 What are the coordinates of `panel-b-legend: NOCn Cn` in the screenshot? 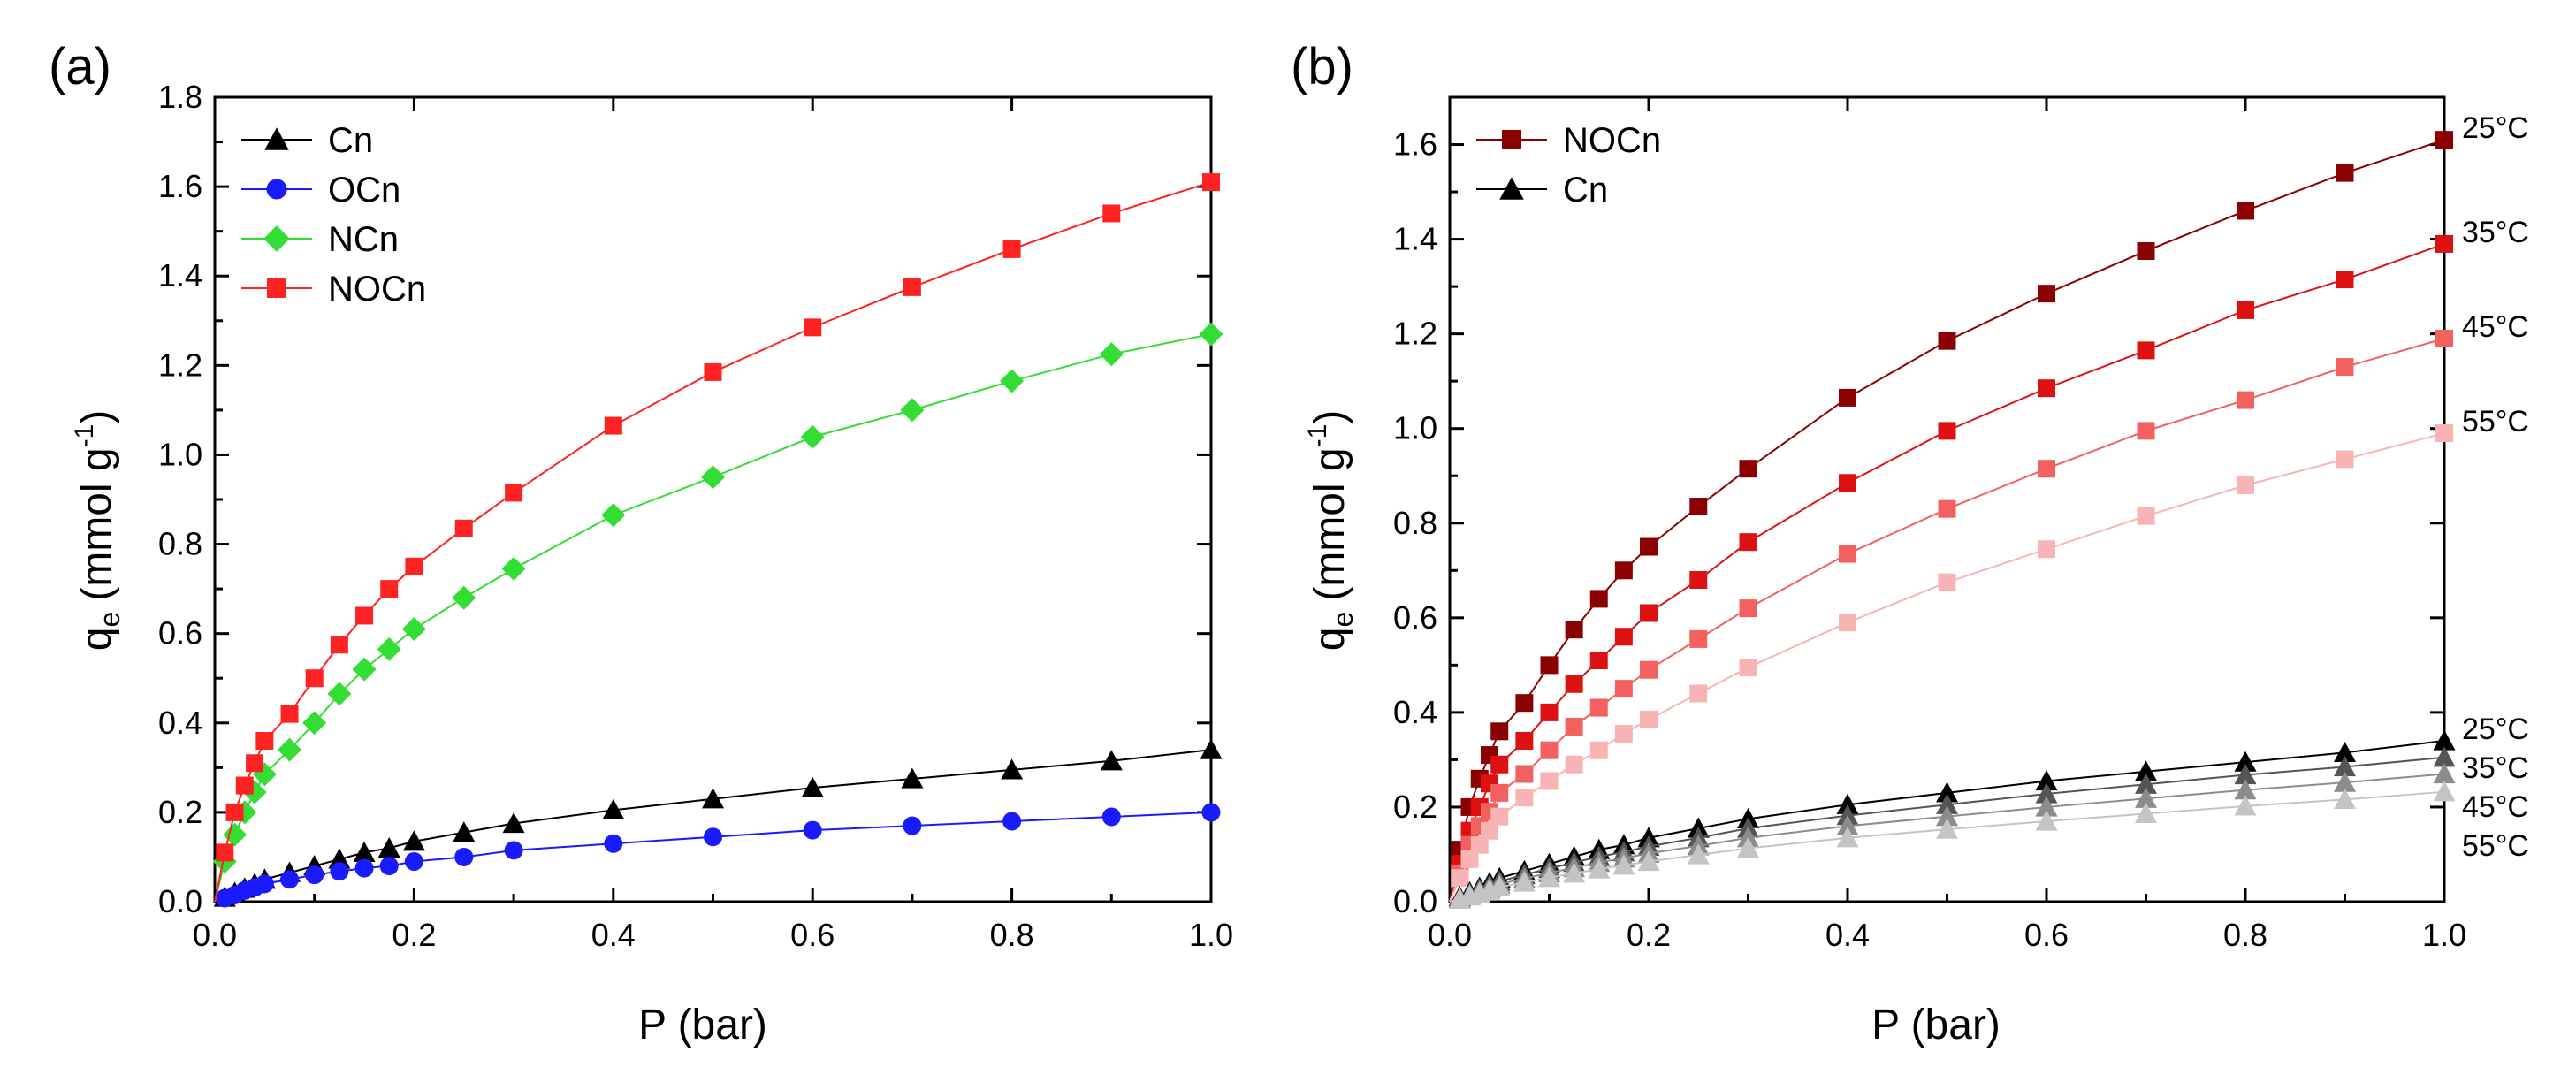 It's located at (1568, 165).